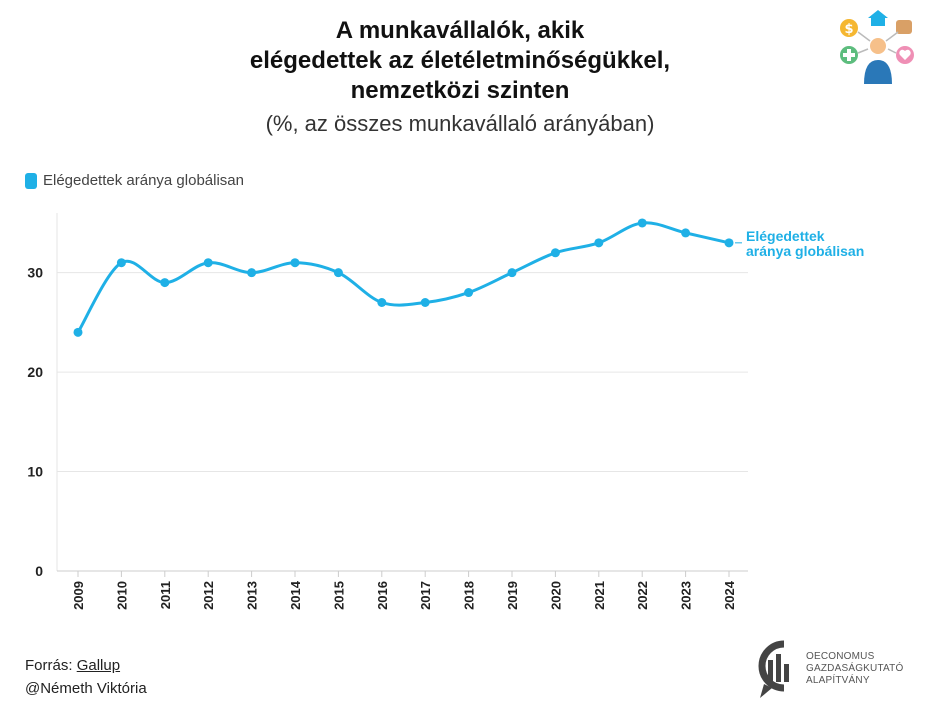 Image resolution: width=946 pixels, height=710 pixels. I want to click on footer: Forrás: Gallup @Németh Viktória, so click(86, 677).